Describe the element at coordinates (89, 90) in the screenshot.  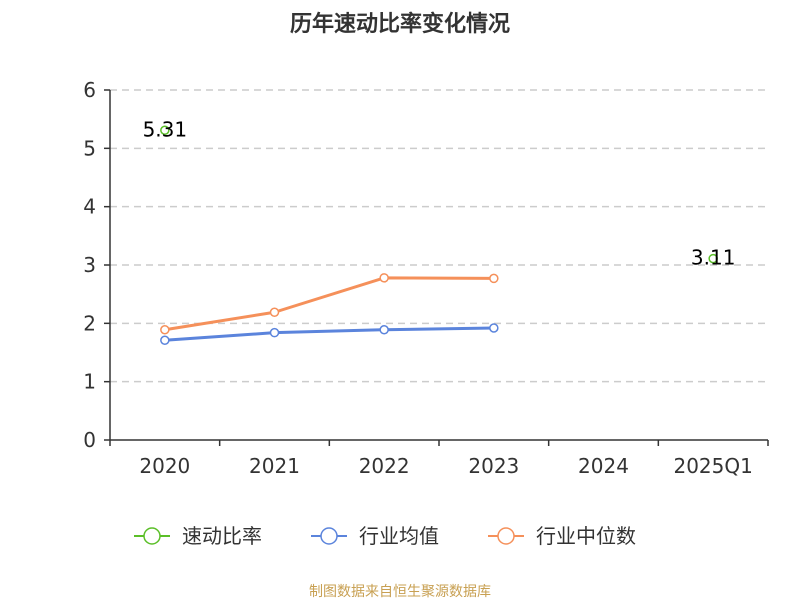
I see `y-tick-label: 6` at that location.